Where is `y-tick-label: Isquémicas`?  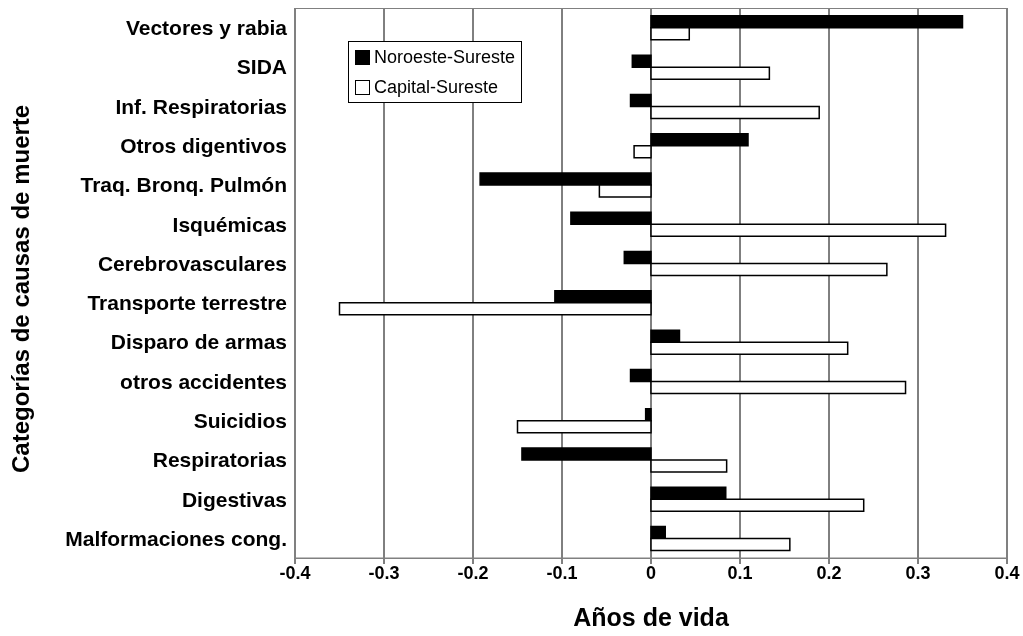 y-tick-label: Isquémicas is located at coordinates (229, 224).